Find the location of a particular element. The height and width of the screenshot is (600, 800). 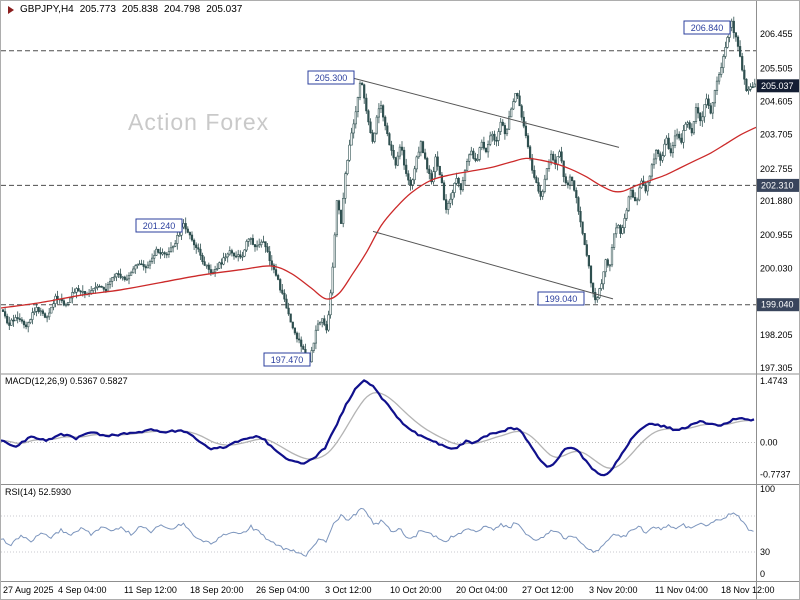

watermark-text: Action Forex is located at coordinates (199, 122).